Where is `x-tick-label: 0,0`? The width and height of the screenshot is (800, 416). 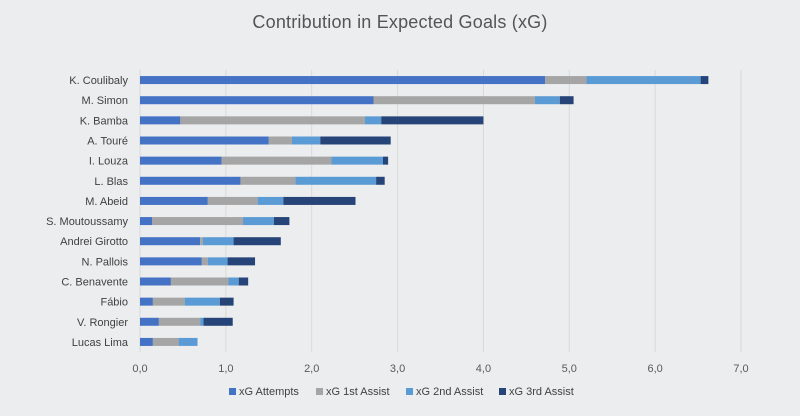
x-tick-label: 0,0 is located at coordinates (139, 369).